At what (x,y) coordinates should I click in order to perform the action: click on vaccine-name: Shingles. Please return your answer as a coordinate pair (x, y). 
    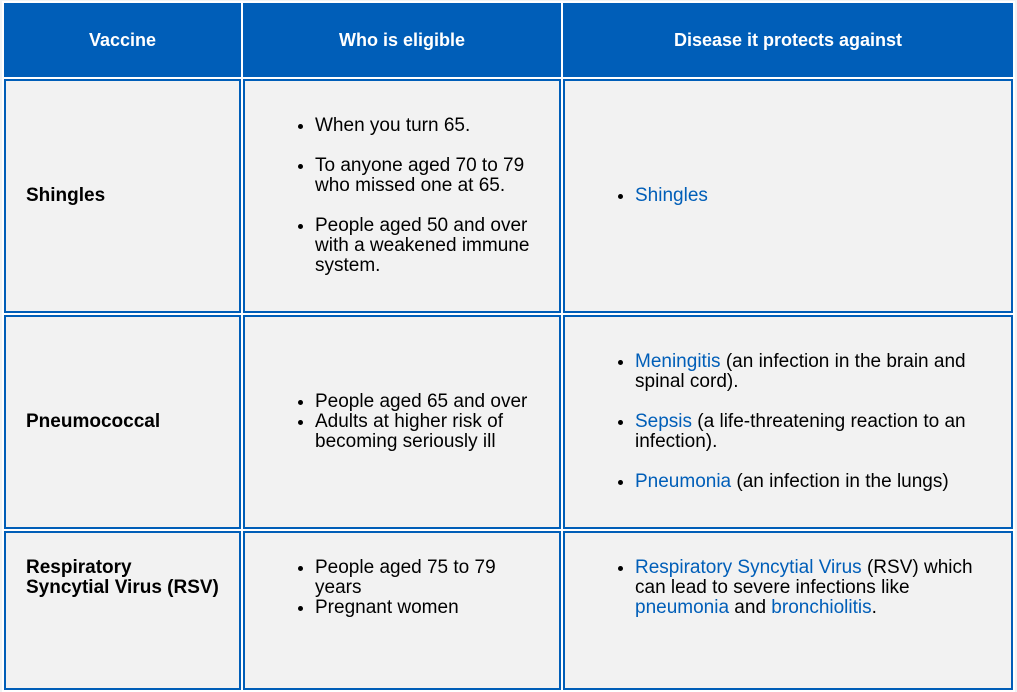
    Looking at the image, I should click on (122, 196).